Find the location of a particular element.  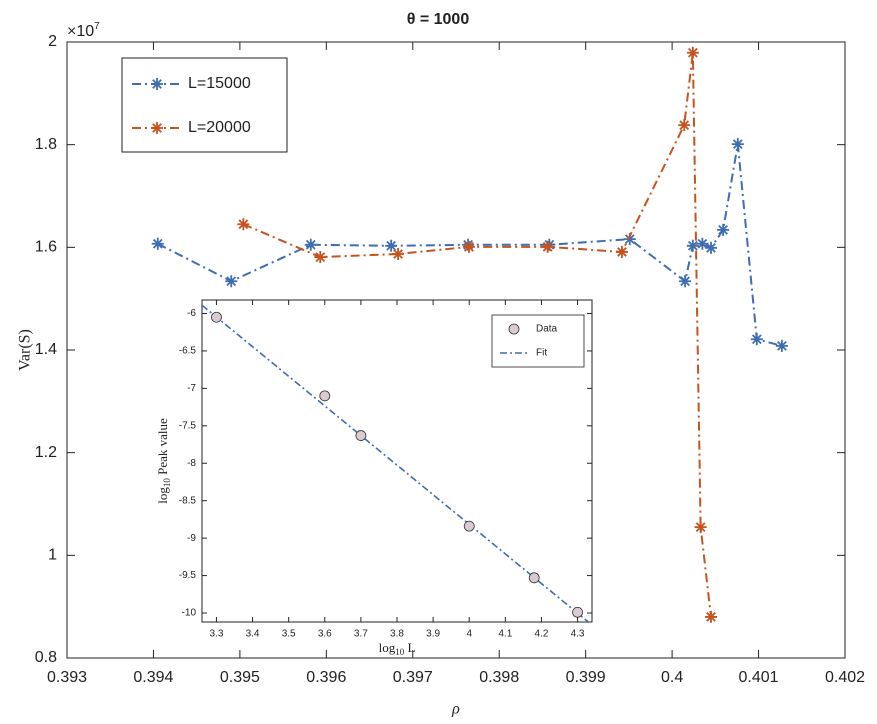

x-tick-label: 0.4 is located at coordinates (672, 677).